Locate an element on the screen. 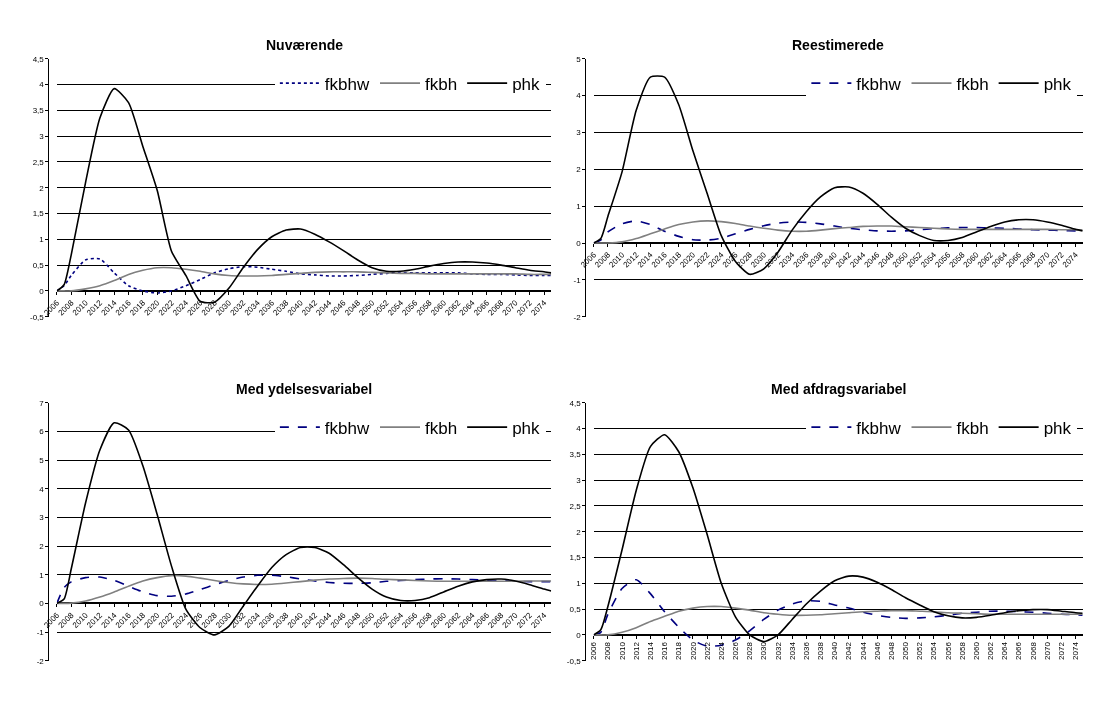 Image resolution: width=1098 pixels, height=717 pixels. x-tick-label: 2030 is located at coordinates (764, 650).